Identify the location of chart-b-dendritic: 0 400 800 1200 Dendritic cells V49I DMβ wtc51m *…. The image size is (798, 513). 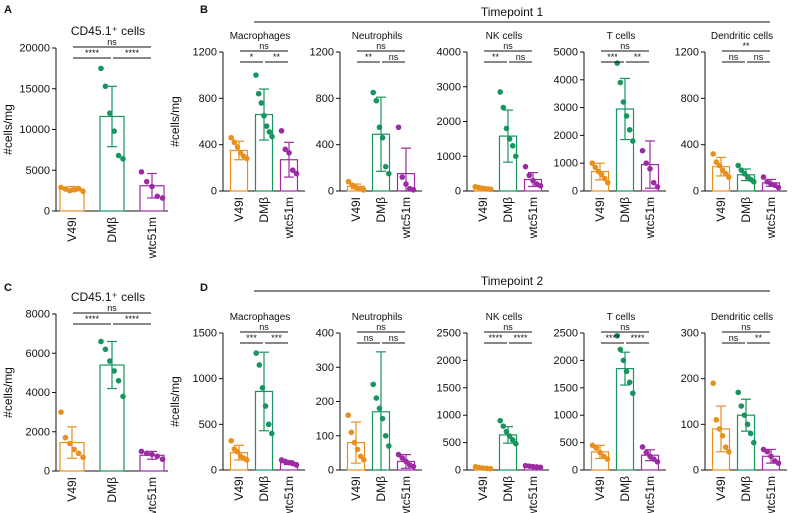
(731, 135).